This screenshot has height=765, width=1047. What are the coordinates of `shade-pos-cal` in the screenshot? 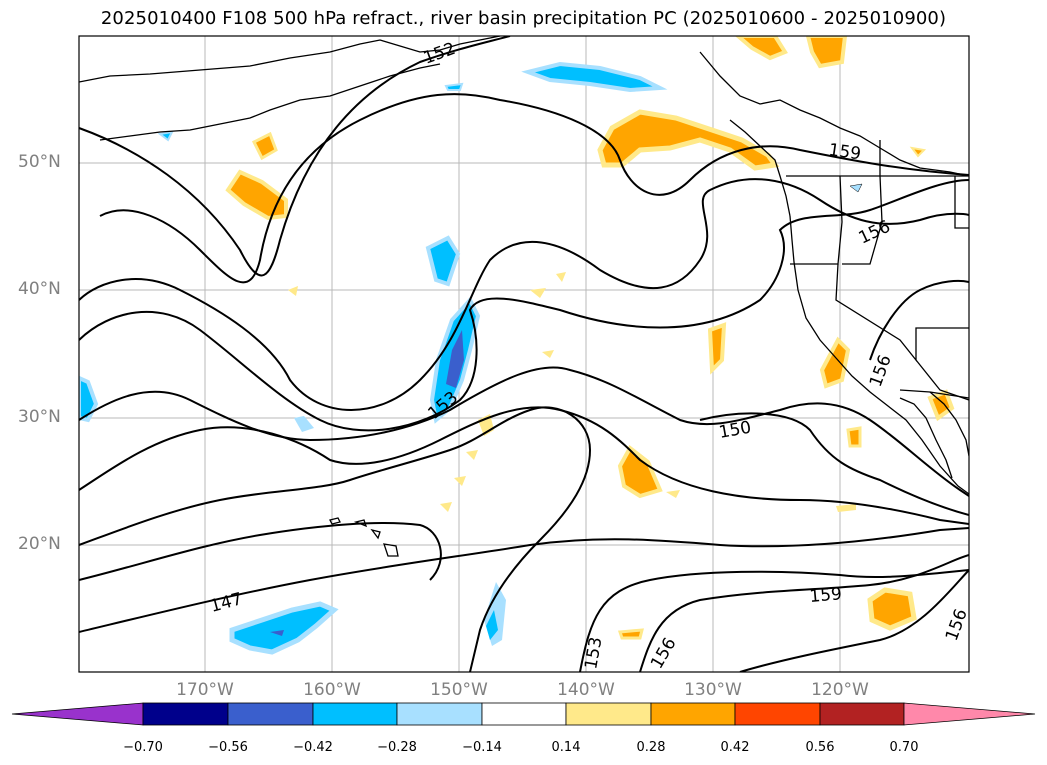 It's located at (835, 362).